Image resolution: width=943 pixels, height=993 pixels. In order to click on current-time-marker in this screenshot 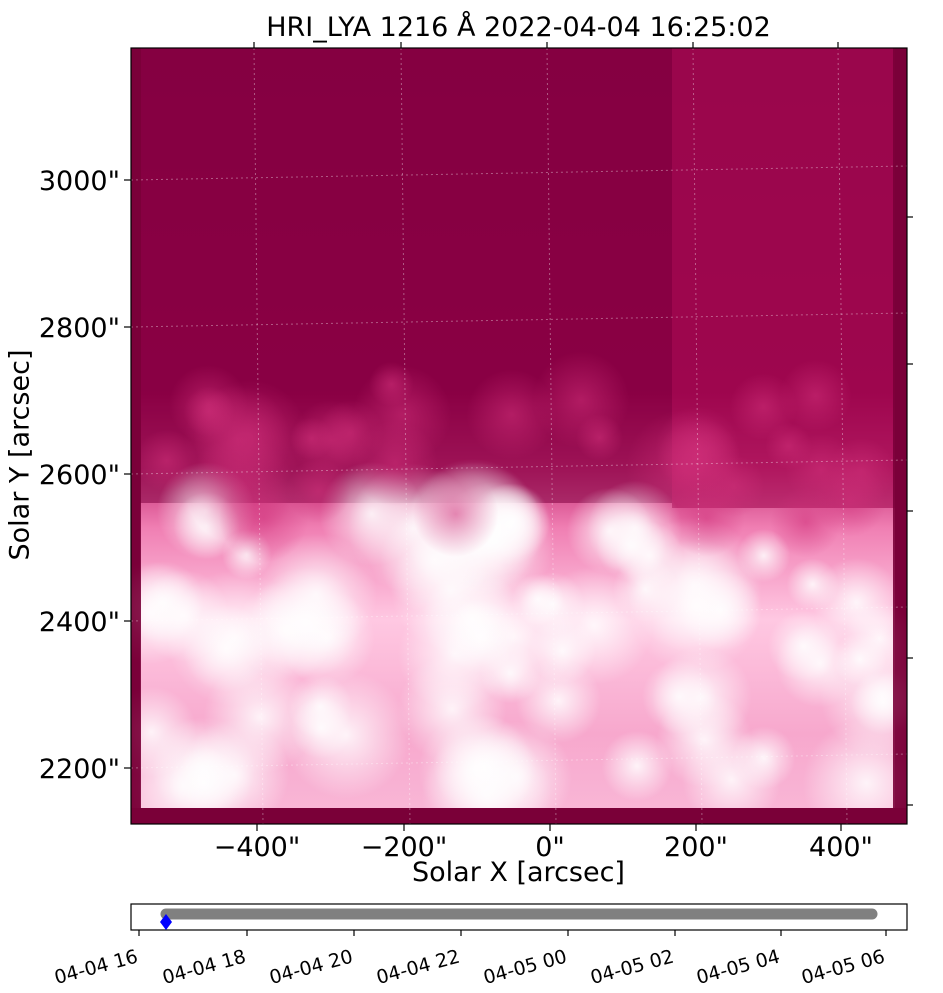, I will do `click(166, 922)`.